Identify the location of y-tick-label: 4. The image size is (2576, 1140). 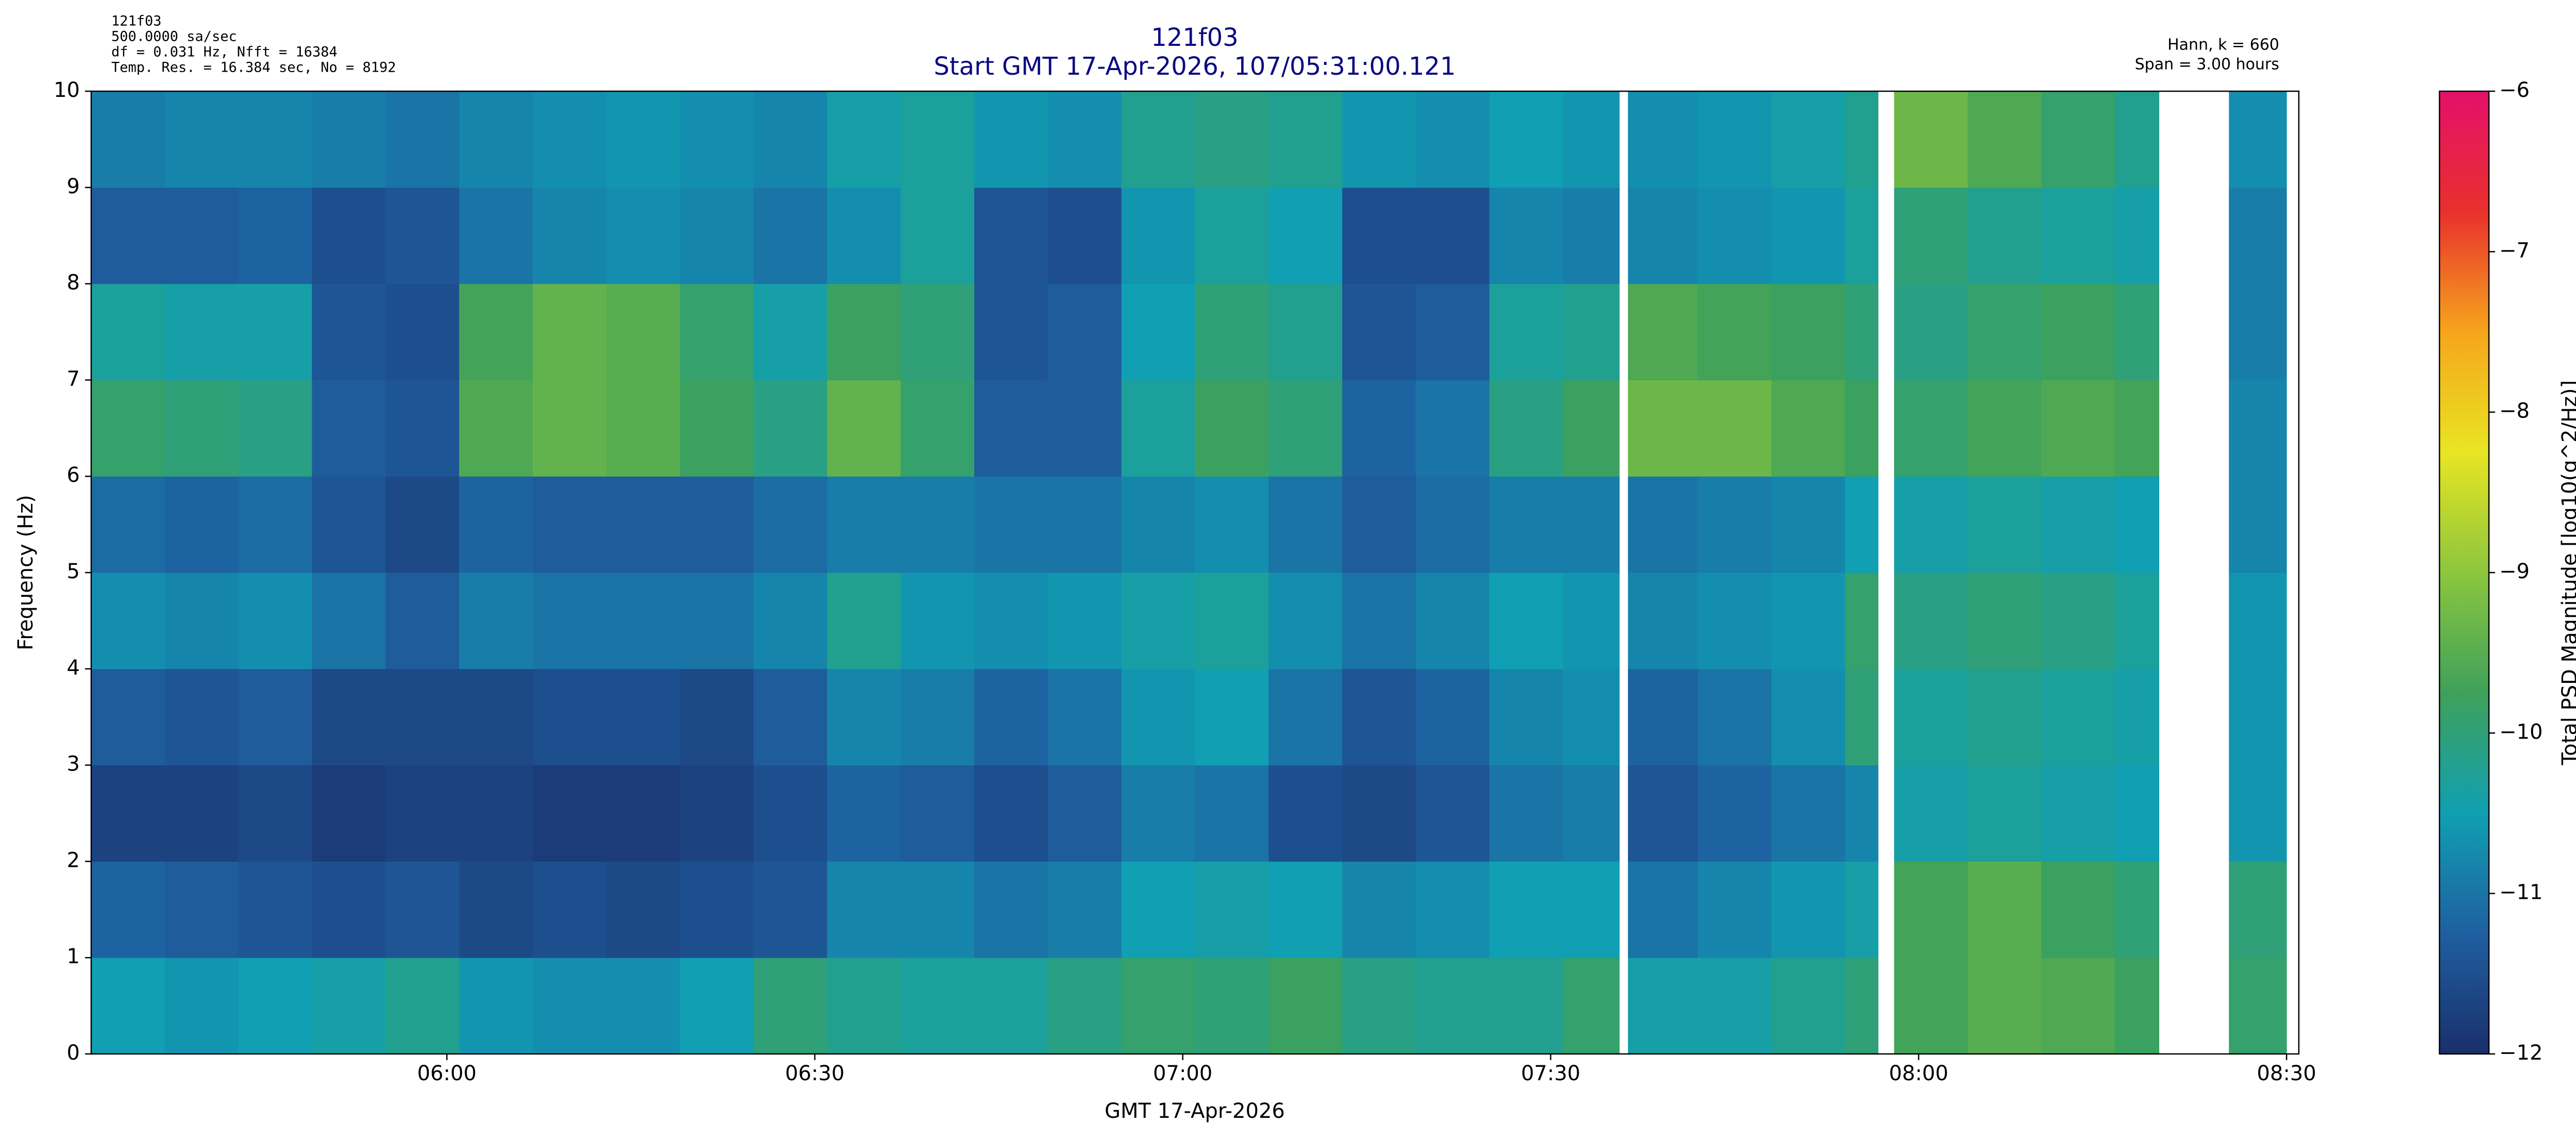
(73, 668).